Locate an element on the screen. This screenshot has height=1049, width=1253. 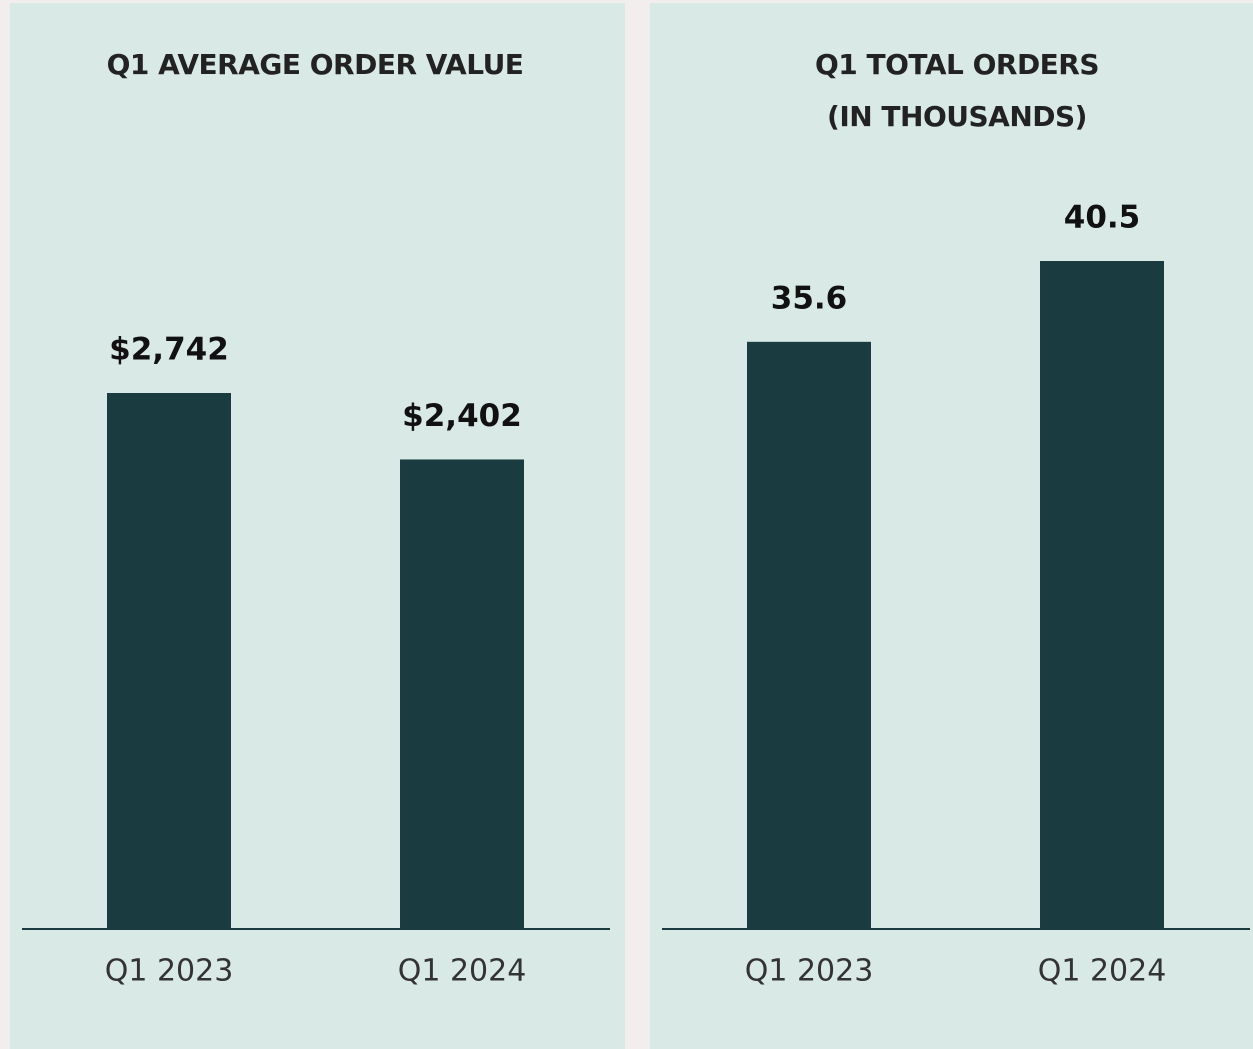
value-label: 35.6 is located at coordinates (809, 298).